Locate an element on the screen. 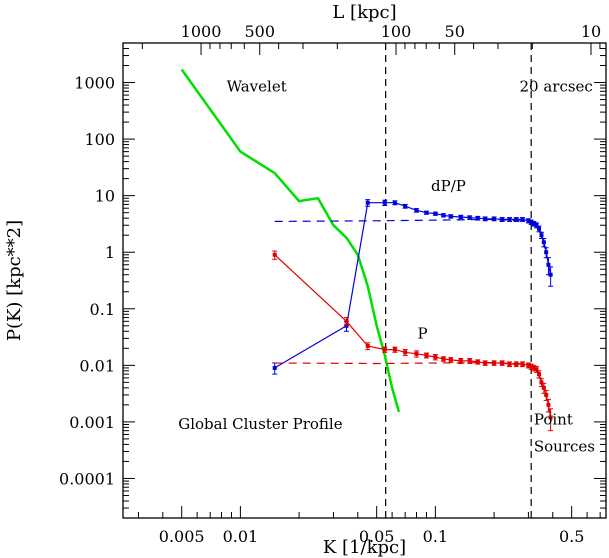 The width and height of the screenshot is (609, 558). annotation-text: Sources is located at coordinates (564, 446).